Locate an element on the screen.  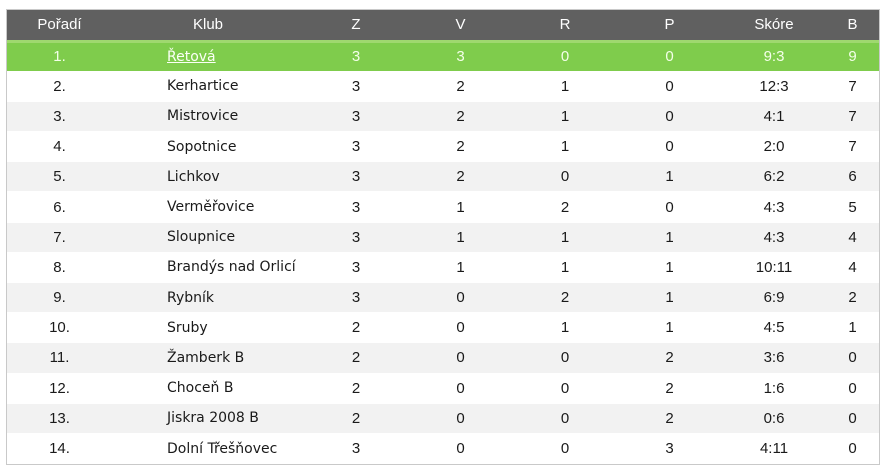
header-row: Pořadí Klub Z V R P Skóre B is located at coordinates (443, 25).